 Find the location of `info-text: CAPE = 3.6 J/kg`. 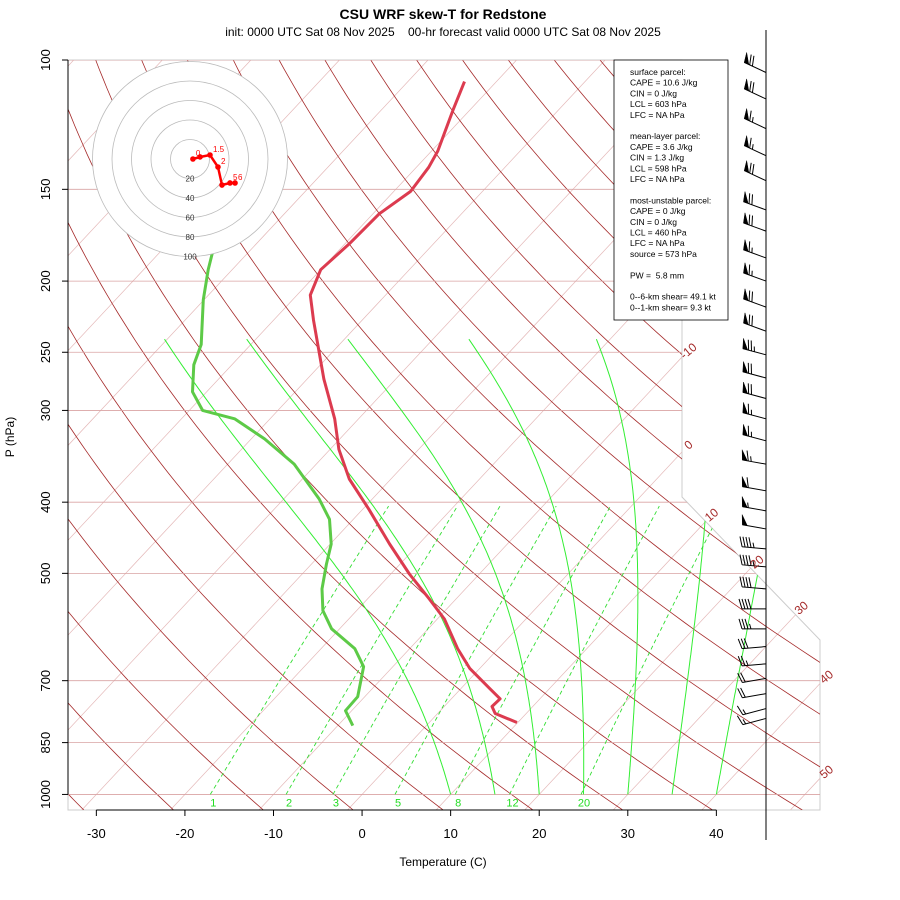

info-text: CAPE = 3.6 J/kg is located at coordinates (661, 147).